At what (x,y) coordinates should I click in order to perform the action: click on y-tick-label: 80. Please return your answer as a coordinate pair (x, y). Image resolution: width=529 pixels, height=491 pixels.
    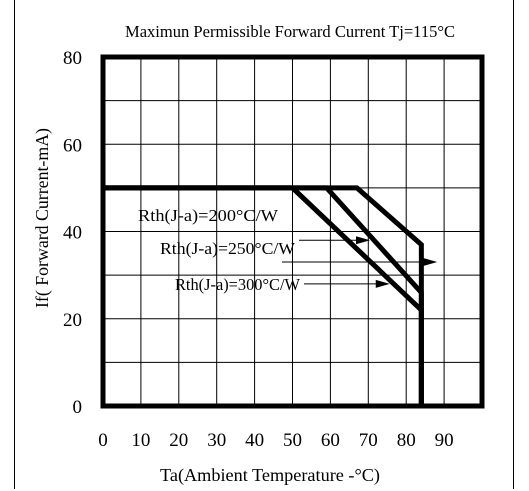
    Looking at the image, I should click on (72, 58).